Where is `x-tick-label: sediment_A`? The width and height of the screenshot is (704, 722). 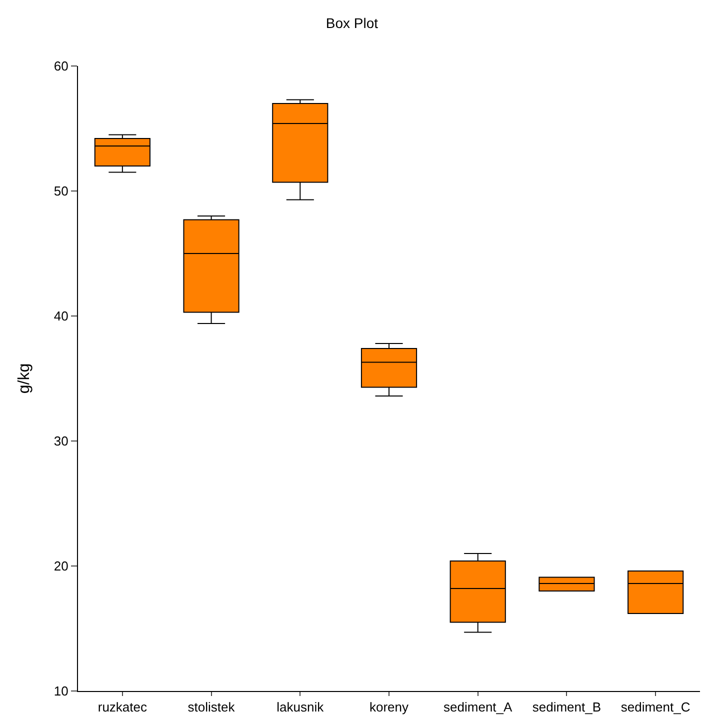
x-tick-label: sediment_A is located at coordinates (478, 707).